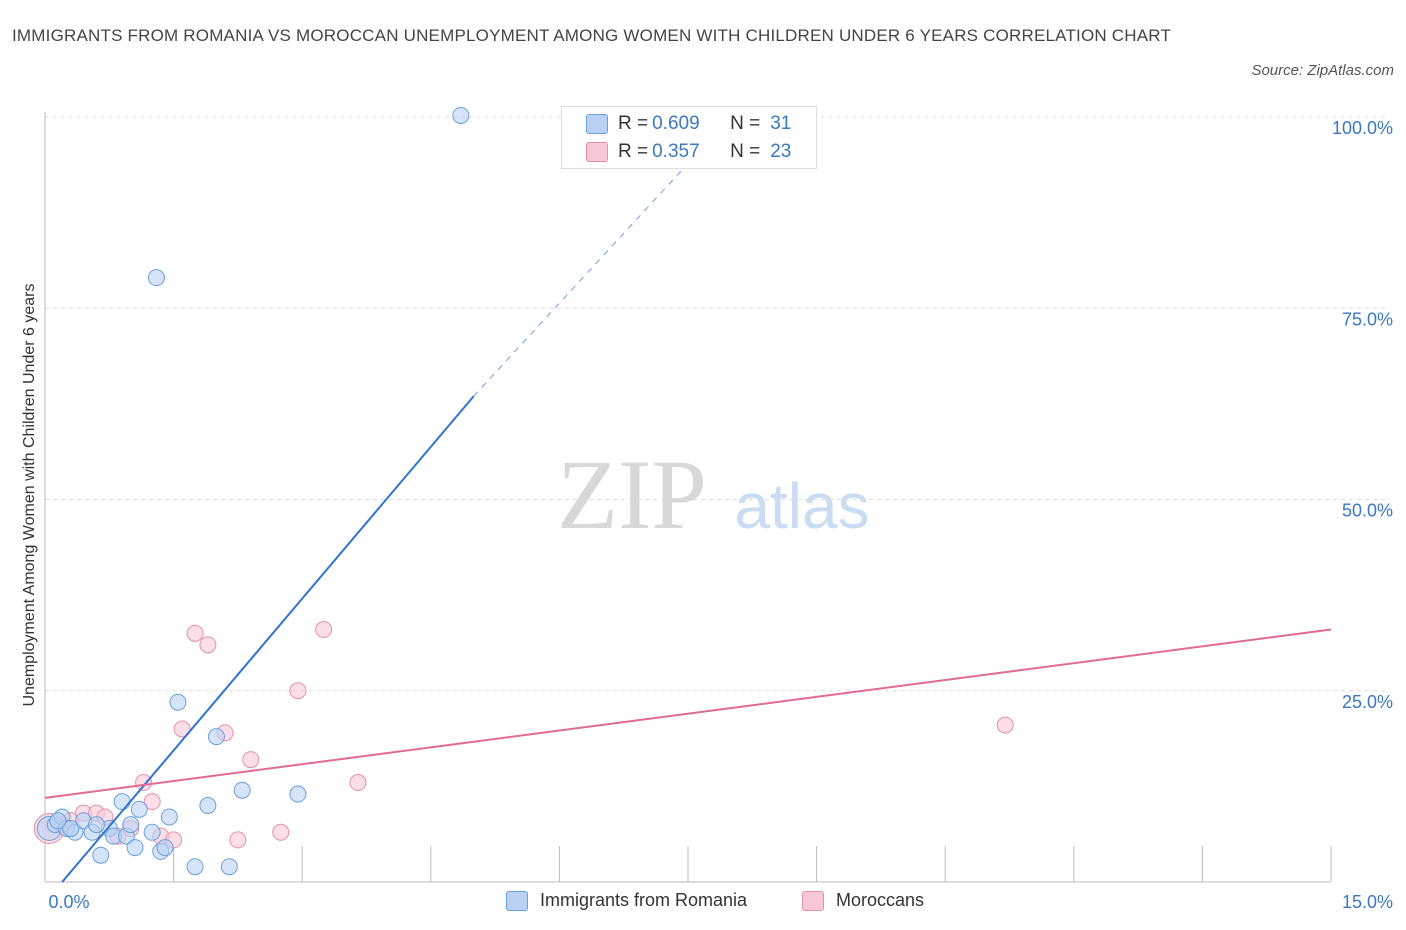  What do you see at coordinates (689, 137) in the screenshot?
I see `stats-legend: R = 0.609 N = 31 R = 0.357 N = 23` at bounding box center [689, 137].